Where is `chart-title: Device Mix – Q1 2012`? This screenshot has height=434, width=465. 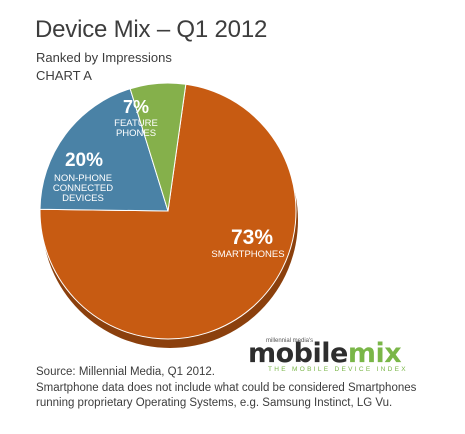 chart-title: Device Mix – Q1 2012 is located at coordinates (151, 29).